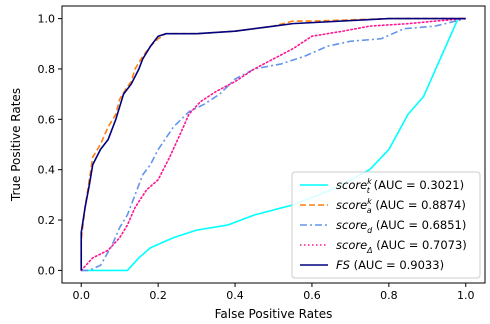 The width and height of the screenshot is (490, 324). What do you see at coordinates (401, 206) in the screenshot?
I see `legend-entry: scorek a (AUC = 0.8874)` at bounding box center [401, 206].